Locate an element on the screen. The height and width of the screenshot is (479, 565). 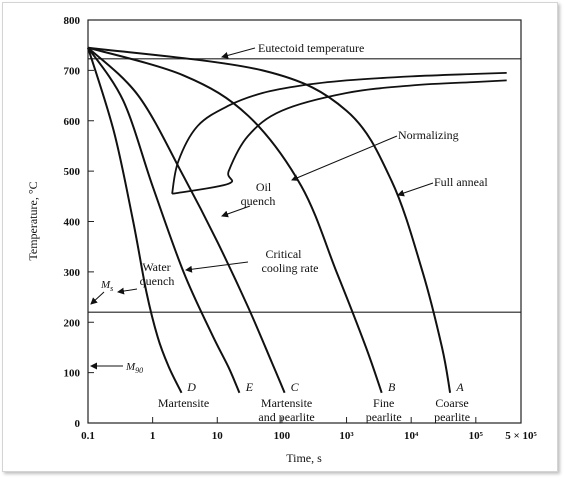
curve-letter-A: A is located at coordinates (459, 387).